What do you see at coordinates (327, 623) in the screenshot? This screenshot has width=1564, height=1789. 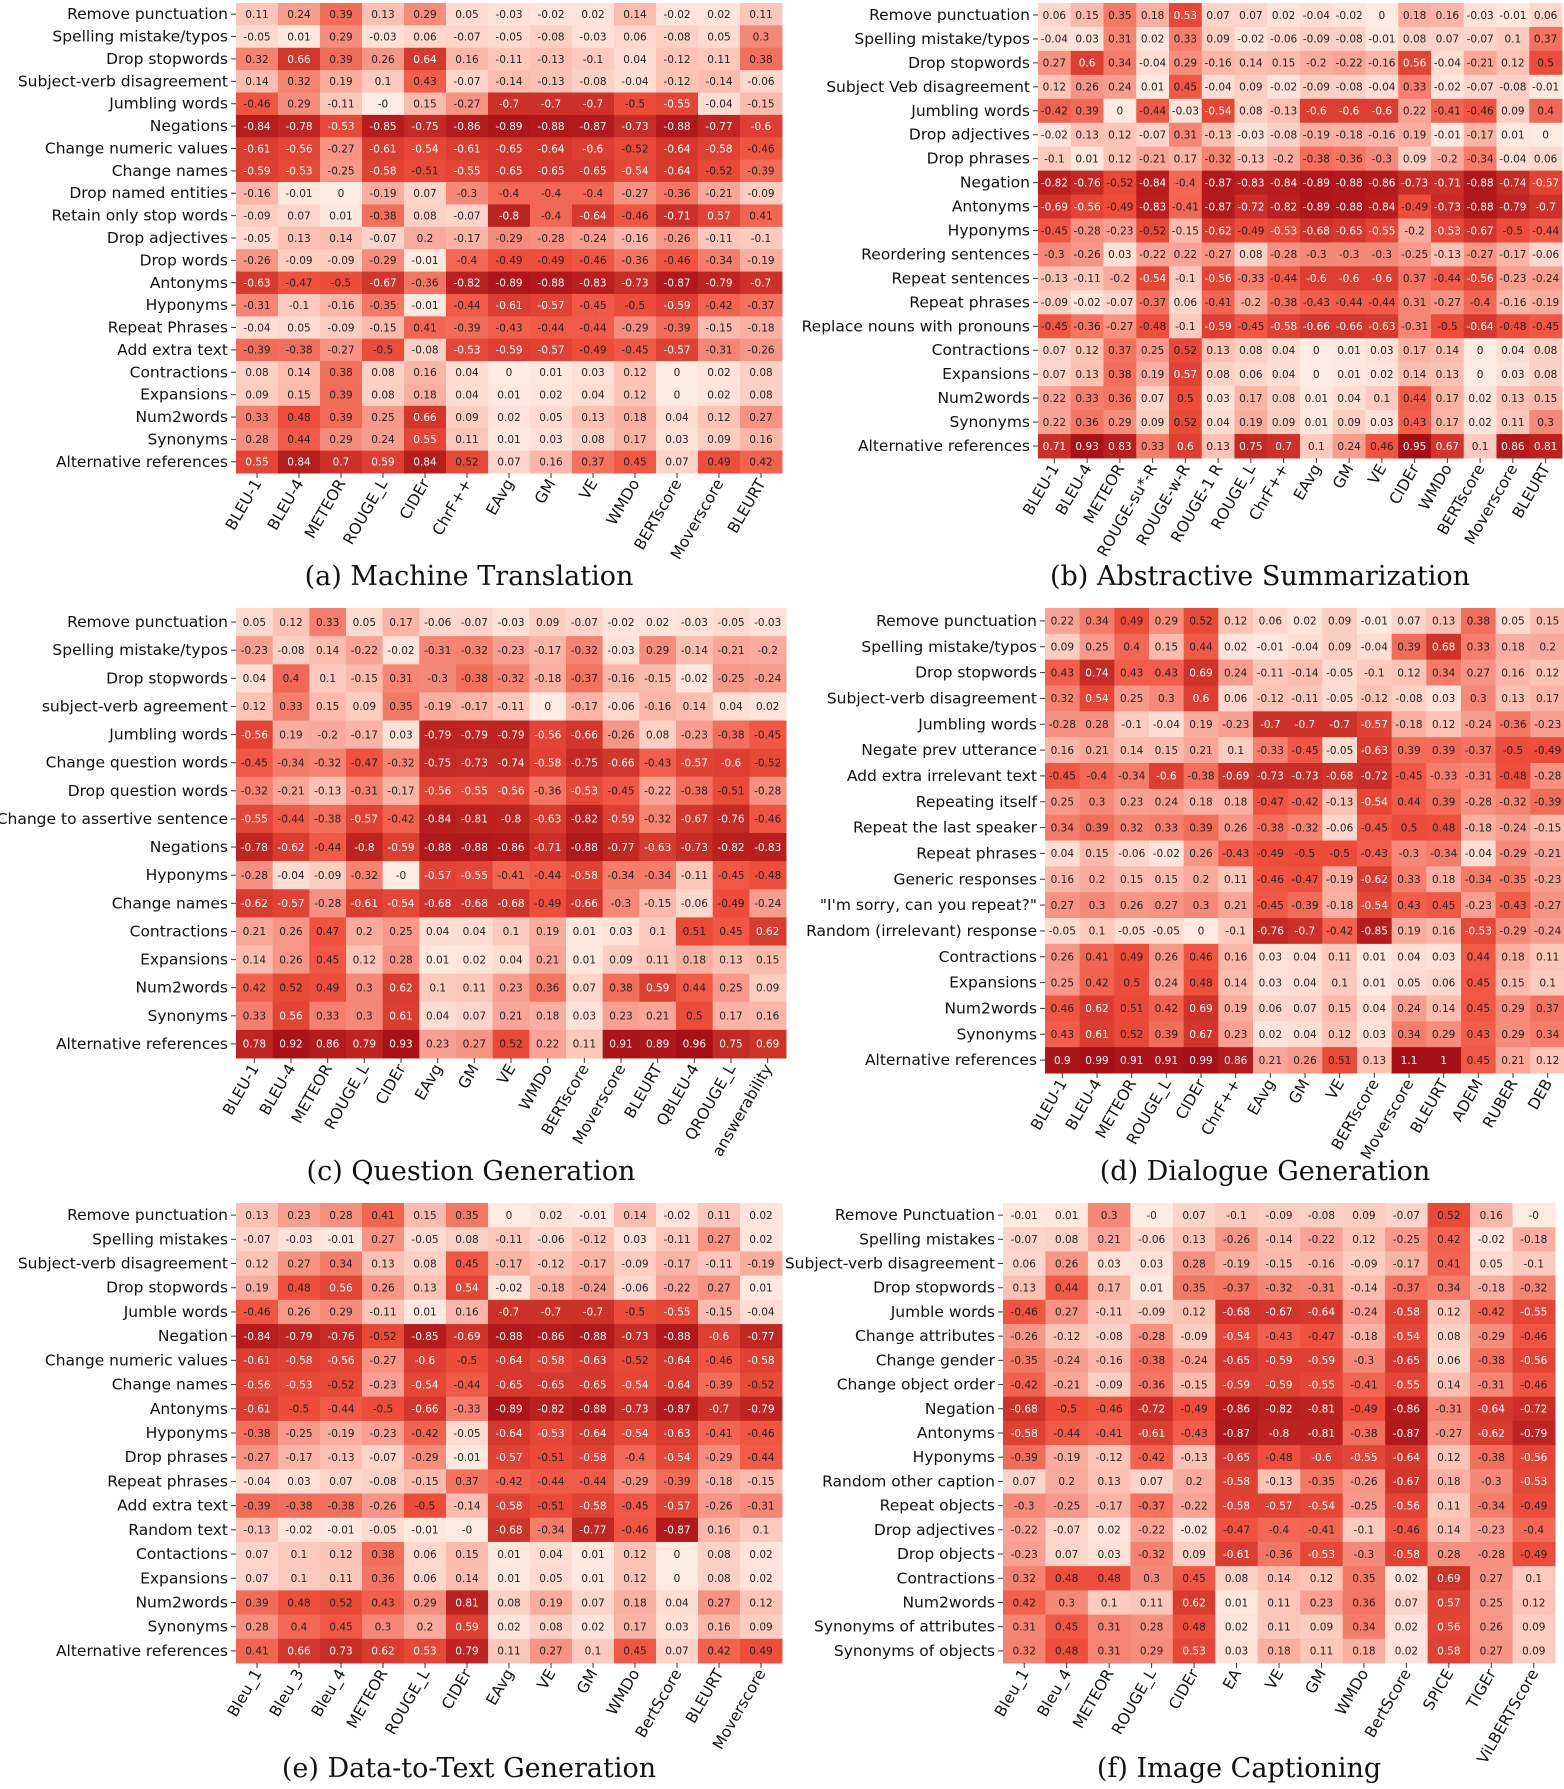 I see `cell-value-label: 0.33` at bounding box center [327, 623].